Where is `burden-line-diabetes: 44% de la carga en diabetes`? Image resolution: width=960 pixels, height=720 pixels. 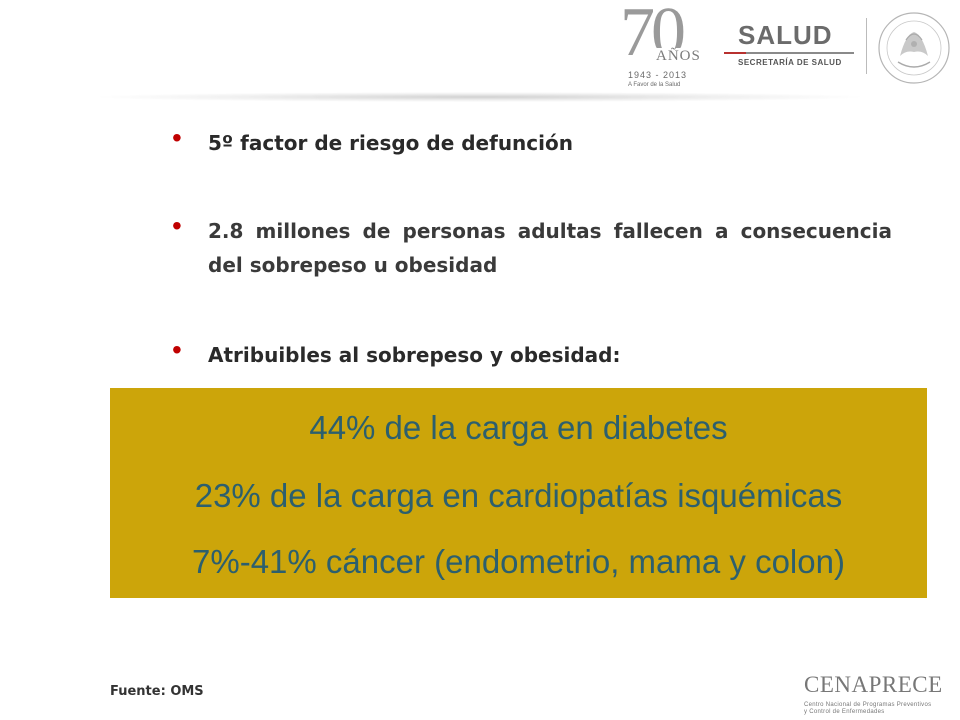 burden-line-diabetes: 44% de la carga en diabetes is located at coordinates (518, 427).